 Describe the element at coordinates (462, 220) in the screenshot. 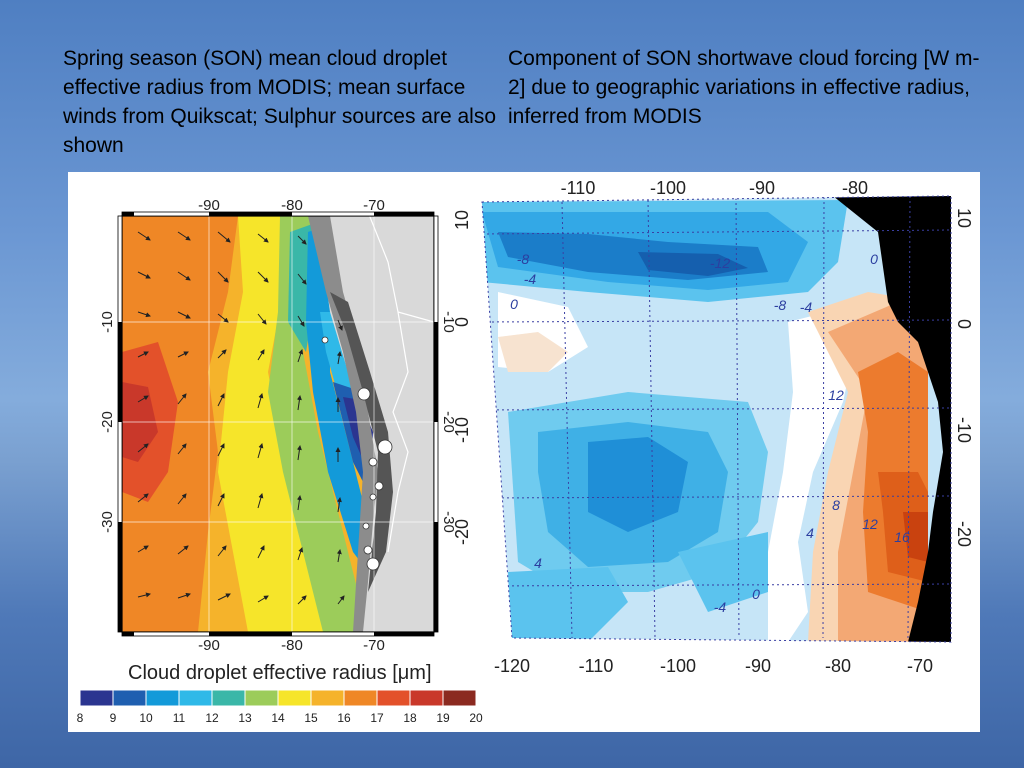

I see `right-lat-left-1: 10` at that location.